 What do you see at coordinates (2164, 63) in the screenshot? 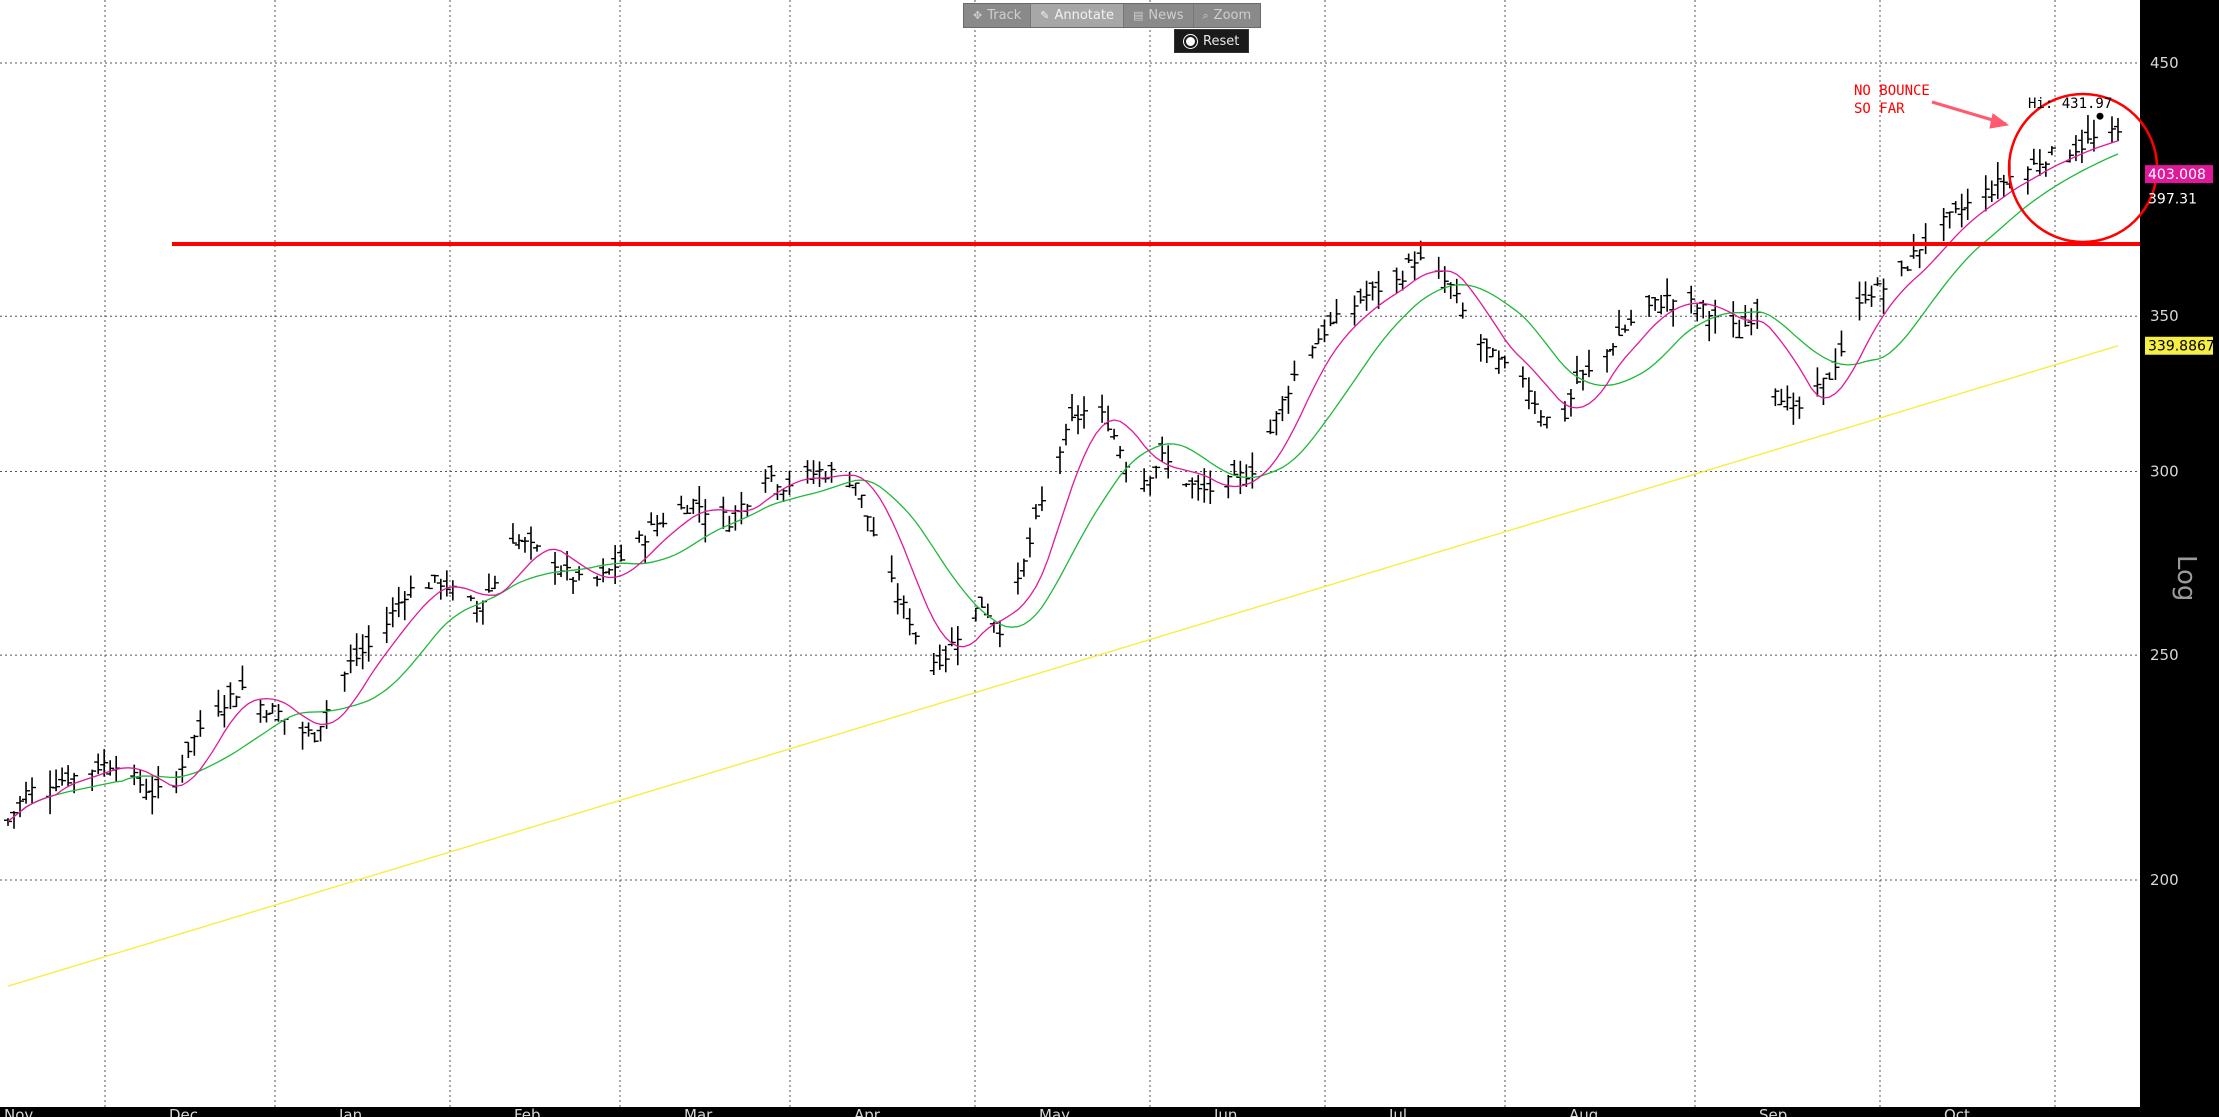
I see `y-tick-label: 450` at bounding box center [2164, 63].